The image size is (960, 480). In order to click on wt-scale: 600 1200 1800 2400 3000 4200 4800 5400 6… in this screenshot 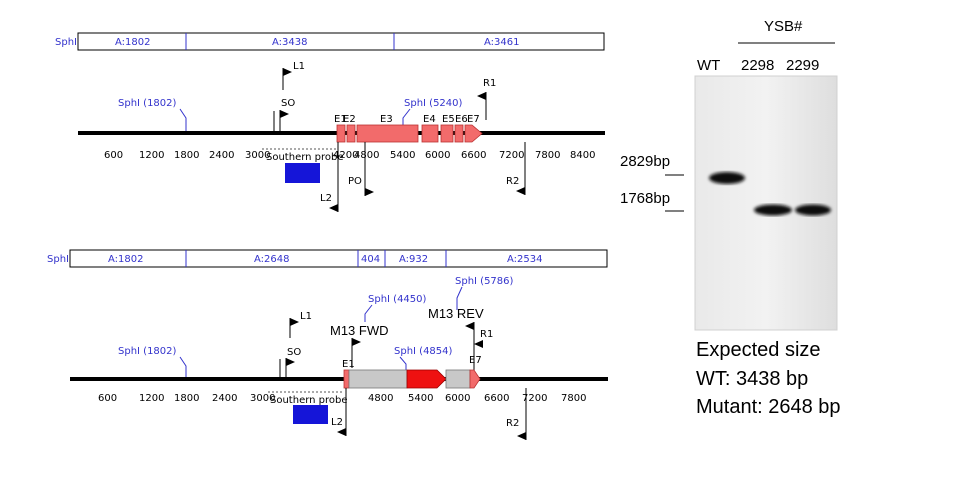, I will do `click(349, 155)`.